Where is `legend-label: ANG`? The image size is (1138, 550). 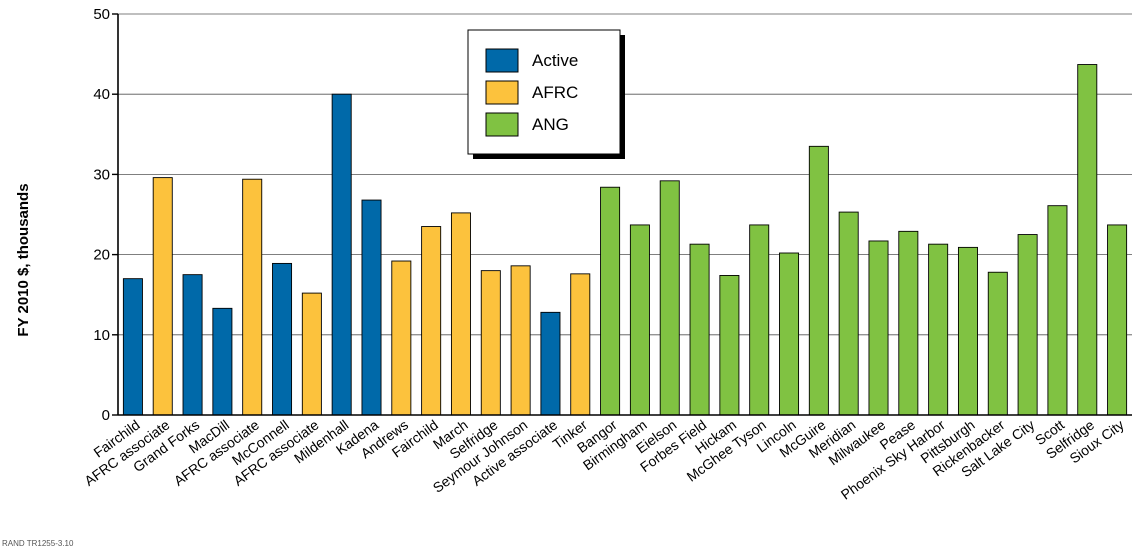
legend-label: ANG is located at coordinates (550, 124).